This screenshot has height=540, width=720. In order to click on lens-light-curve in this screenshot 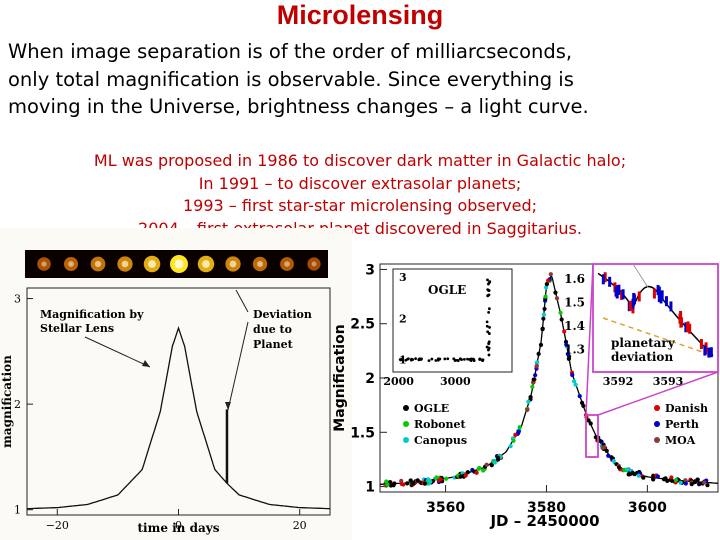, I will do `click(178, 418)`.